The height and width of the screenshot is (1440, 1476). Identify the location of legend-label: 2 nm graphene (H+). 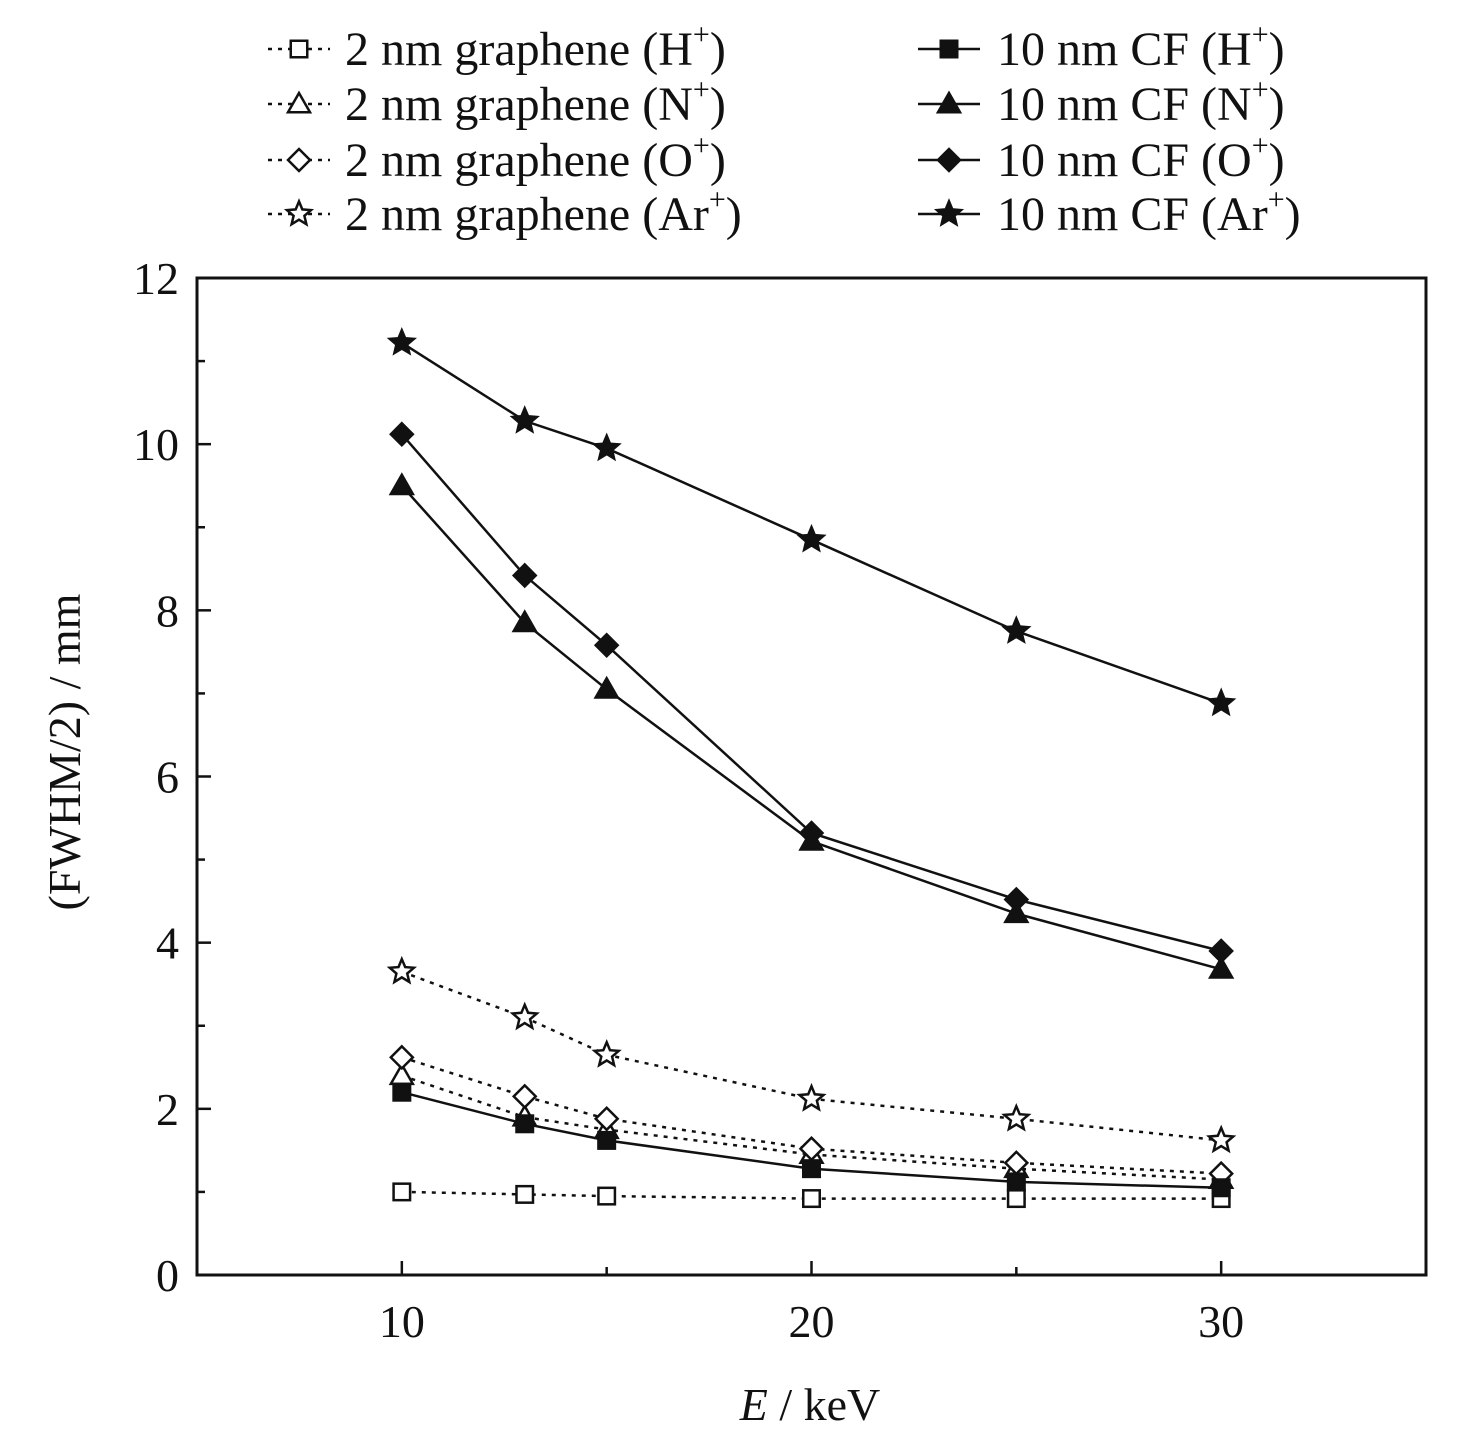
(535, 47).